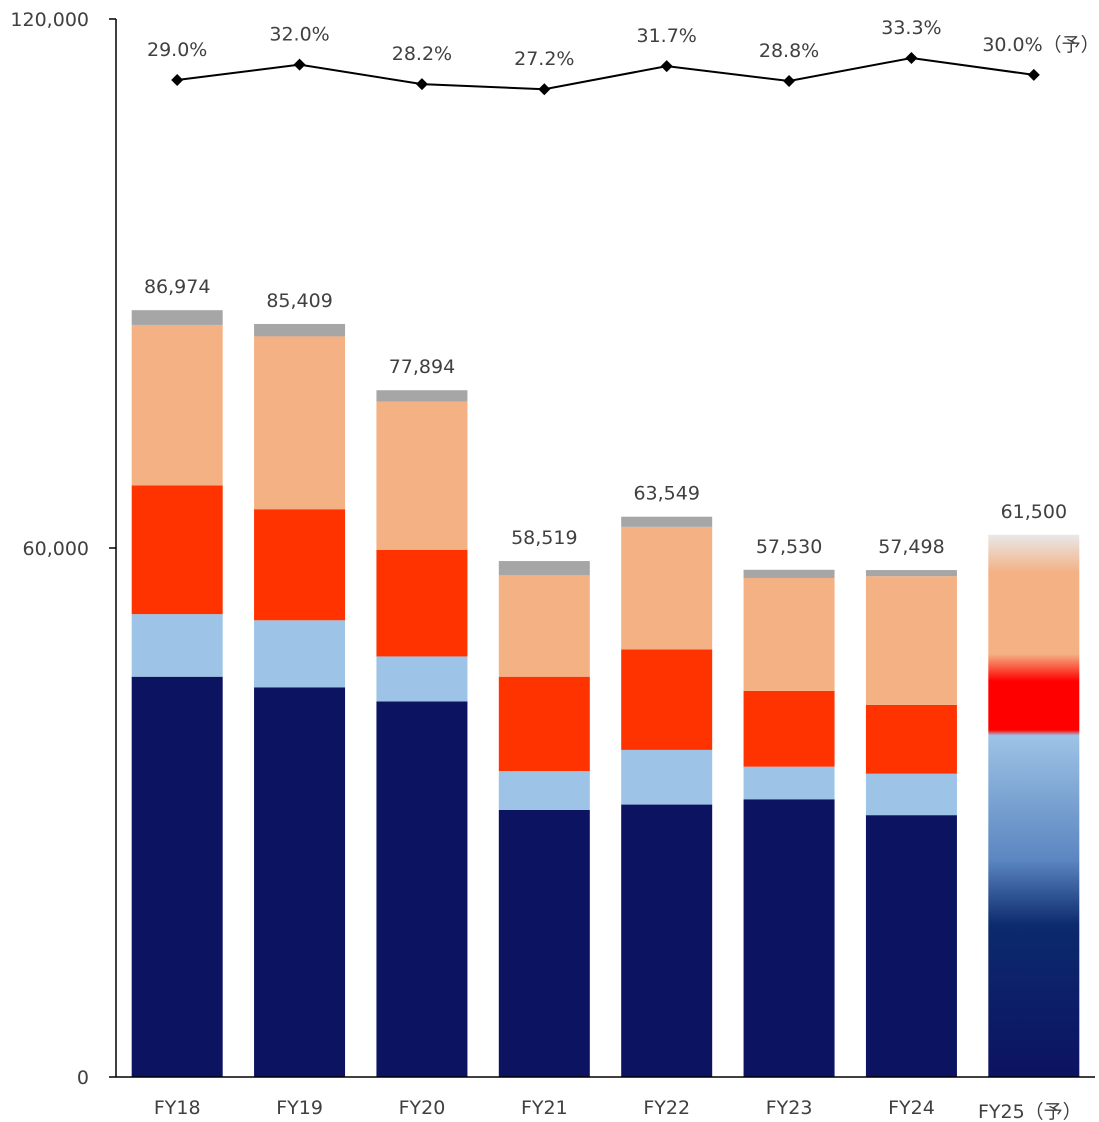 This screenshot has height=1122, width=1099. What do you see at coordinates (177, 1108) in the screenshot?
I see `category-label: FY18` at bounding box center [177, 1108].